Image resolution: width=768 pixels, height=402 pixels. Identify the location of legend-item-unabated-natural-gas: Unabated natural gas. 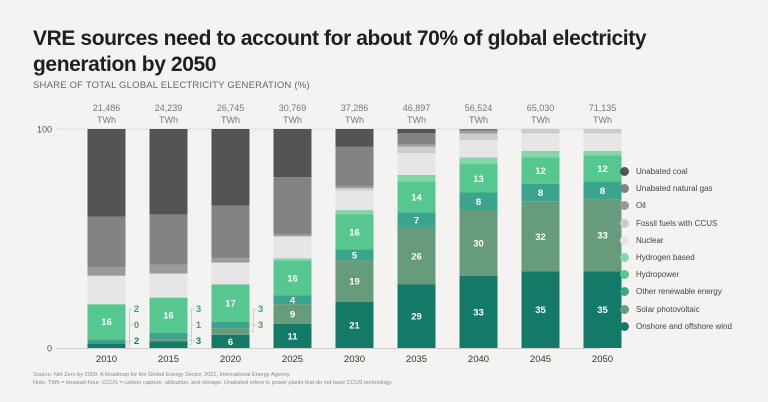
(676, 188).